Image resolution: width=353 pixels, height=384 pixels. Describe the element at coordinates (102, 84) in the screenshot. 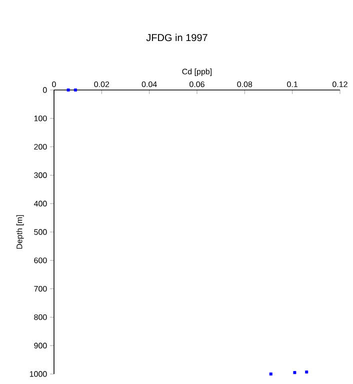

I see `x-tick-label: 0.02` at that location.